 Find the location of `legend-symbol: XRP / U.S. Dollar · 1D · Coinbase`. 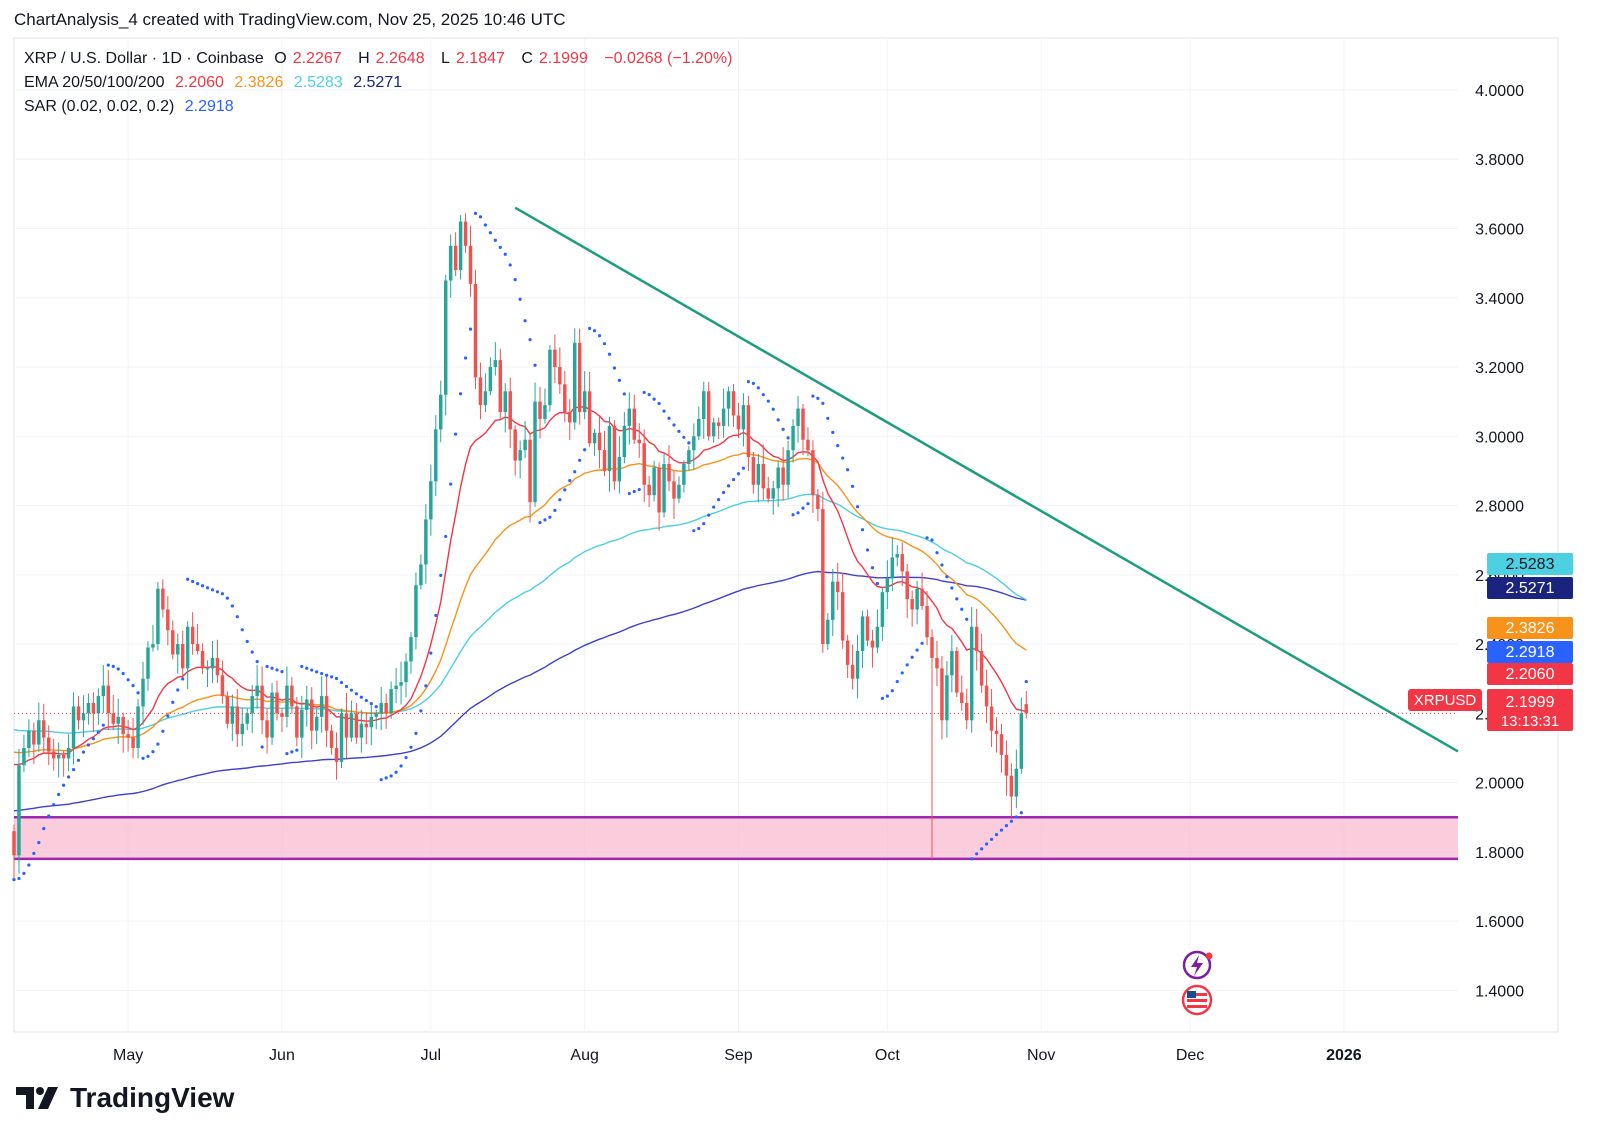

legend-symbol: XRP / U.S. Dollar · 1D · Coinbase is located at coordinates (144, 58).